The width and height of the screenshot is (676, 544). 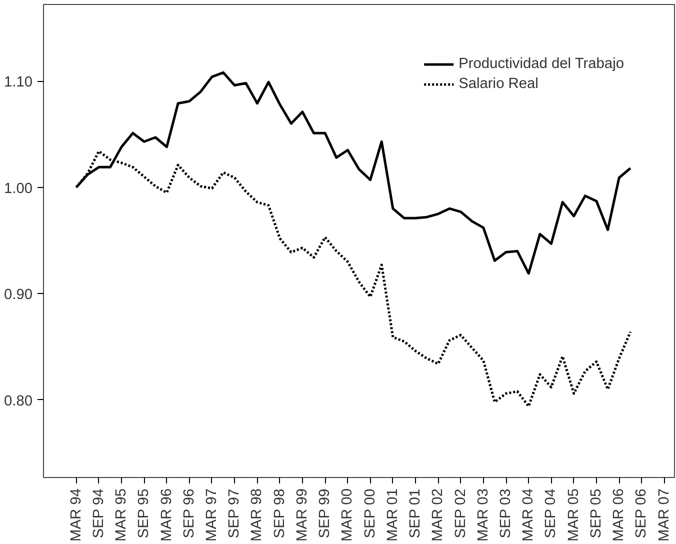 What do you see at coordinates (302, 515) in the screenshot?
I see `x-tick-label: MAR 99` at bounding box center [302, 515].